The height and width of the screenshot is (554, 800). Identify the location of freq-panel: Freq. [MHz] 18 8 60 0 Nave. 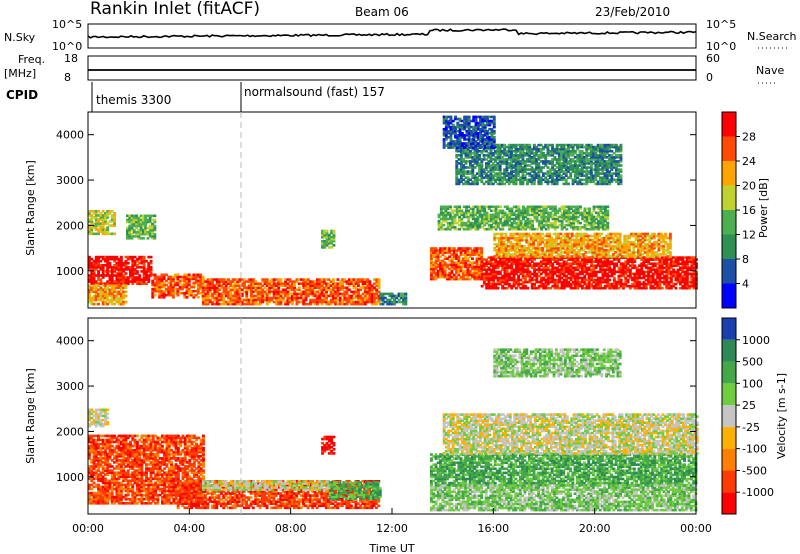
(394, 68).